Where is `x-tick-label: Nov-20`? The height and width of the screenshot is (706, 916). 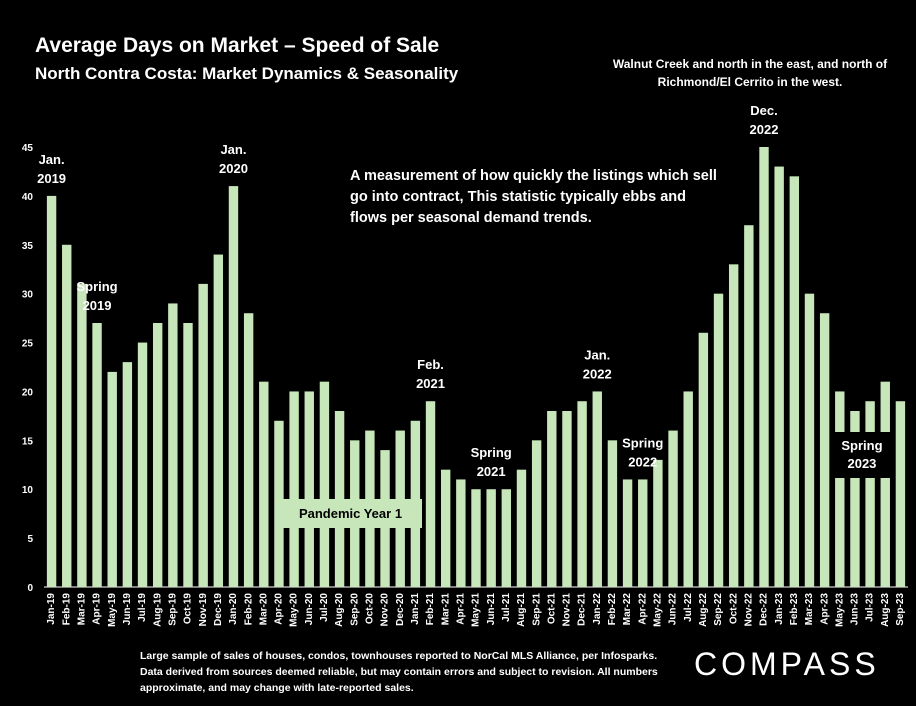 x-tick-label: Nov-20 is located at coordinates (385, 610).